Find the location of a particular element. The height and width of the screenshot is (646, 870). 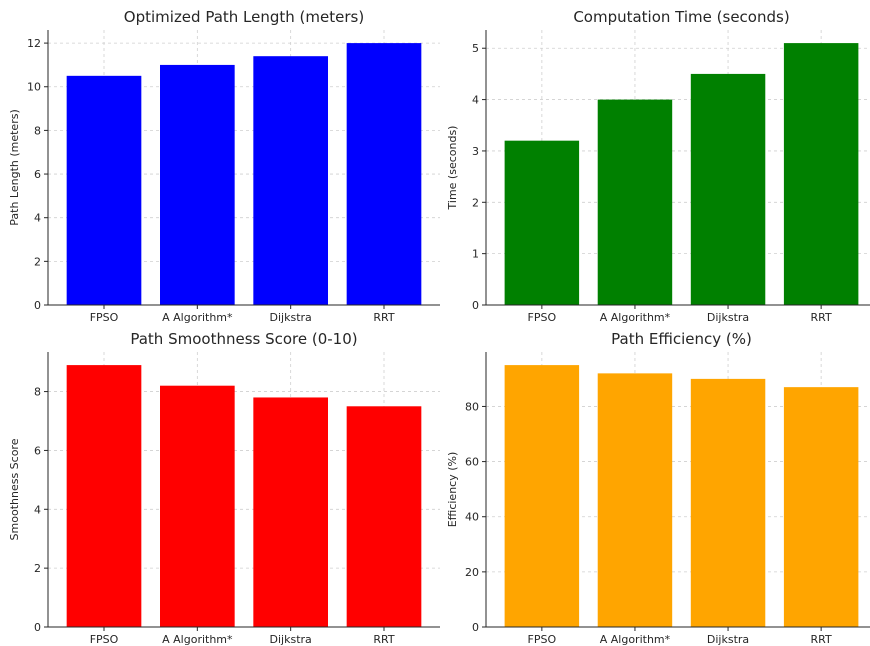

y-tick-label: 20 is located at coordinates (472, 572).